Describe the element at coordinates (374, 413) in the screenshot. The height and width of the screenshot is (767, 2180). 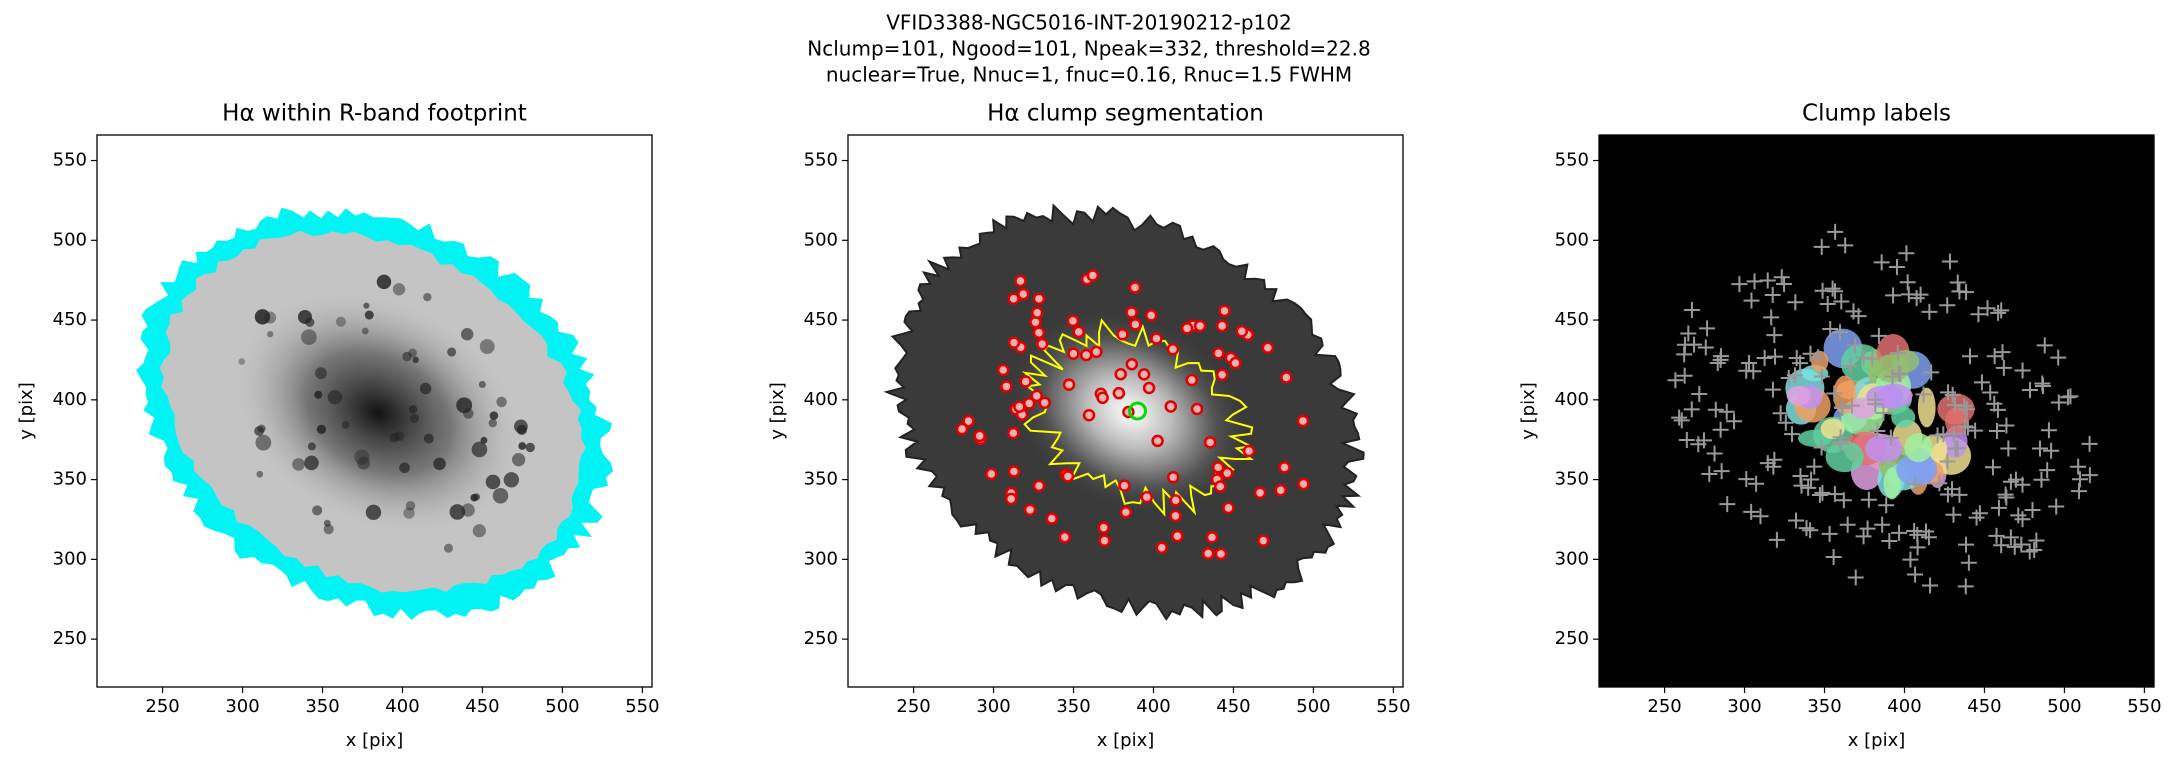
I see `image` at that location.